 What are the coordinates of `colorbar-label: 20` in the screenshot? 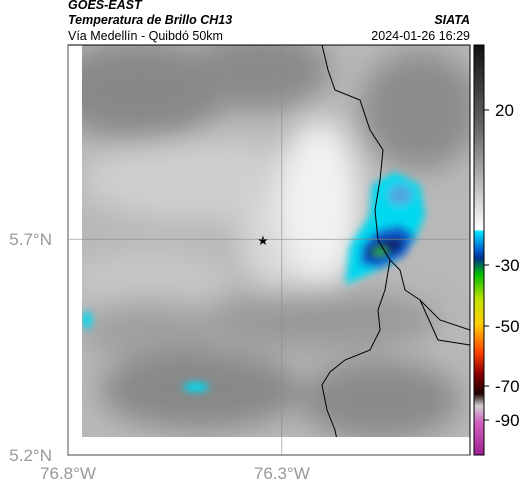 It's located at (504, 110).